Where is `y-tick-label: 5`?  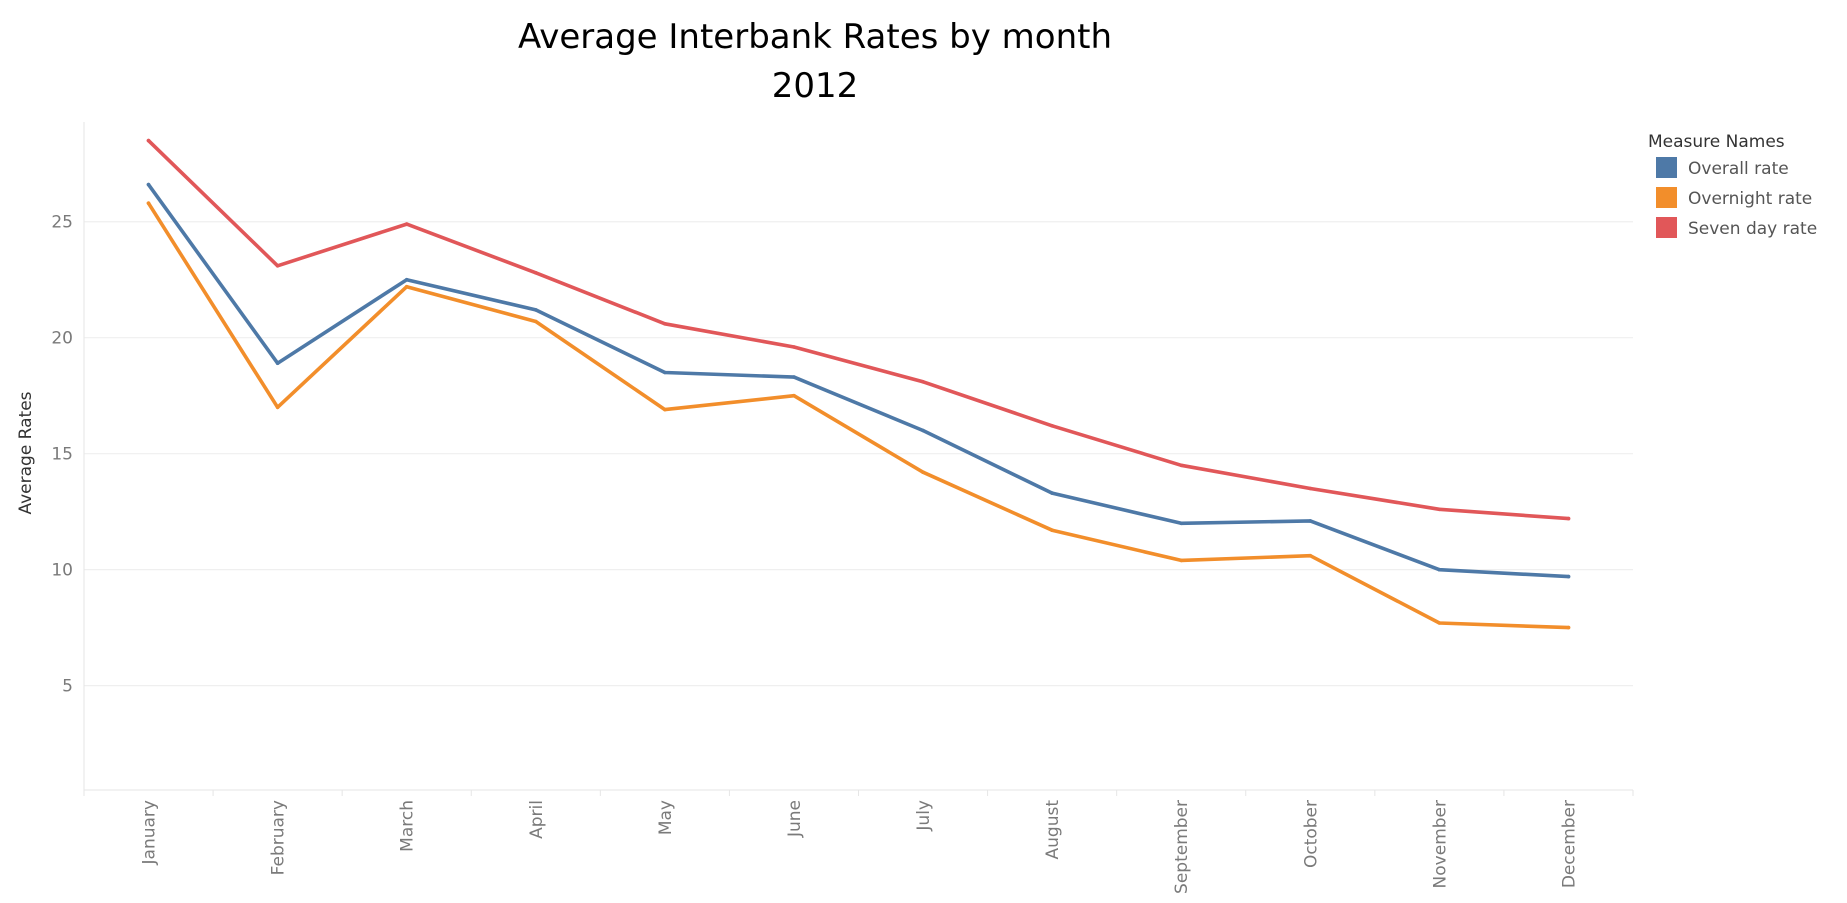 y-tick-label: 5 is located at coordinates (67, 687).